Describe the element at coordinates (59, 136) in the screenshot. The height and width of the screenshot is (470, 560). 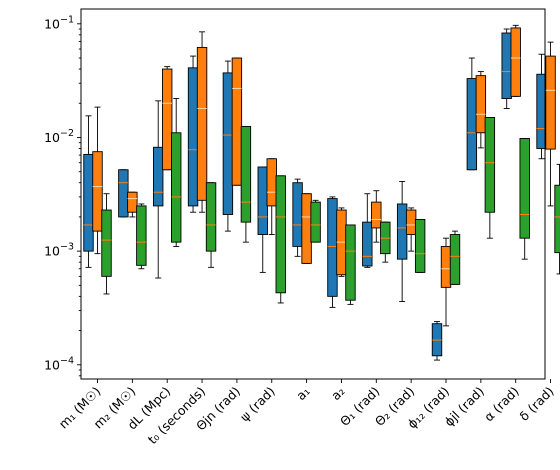
I see `y-tick-label: 10⁻²` at that location.